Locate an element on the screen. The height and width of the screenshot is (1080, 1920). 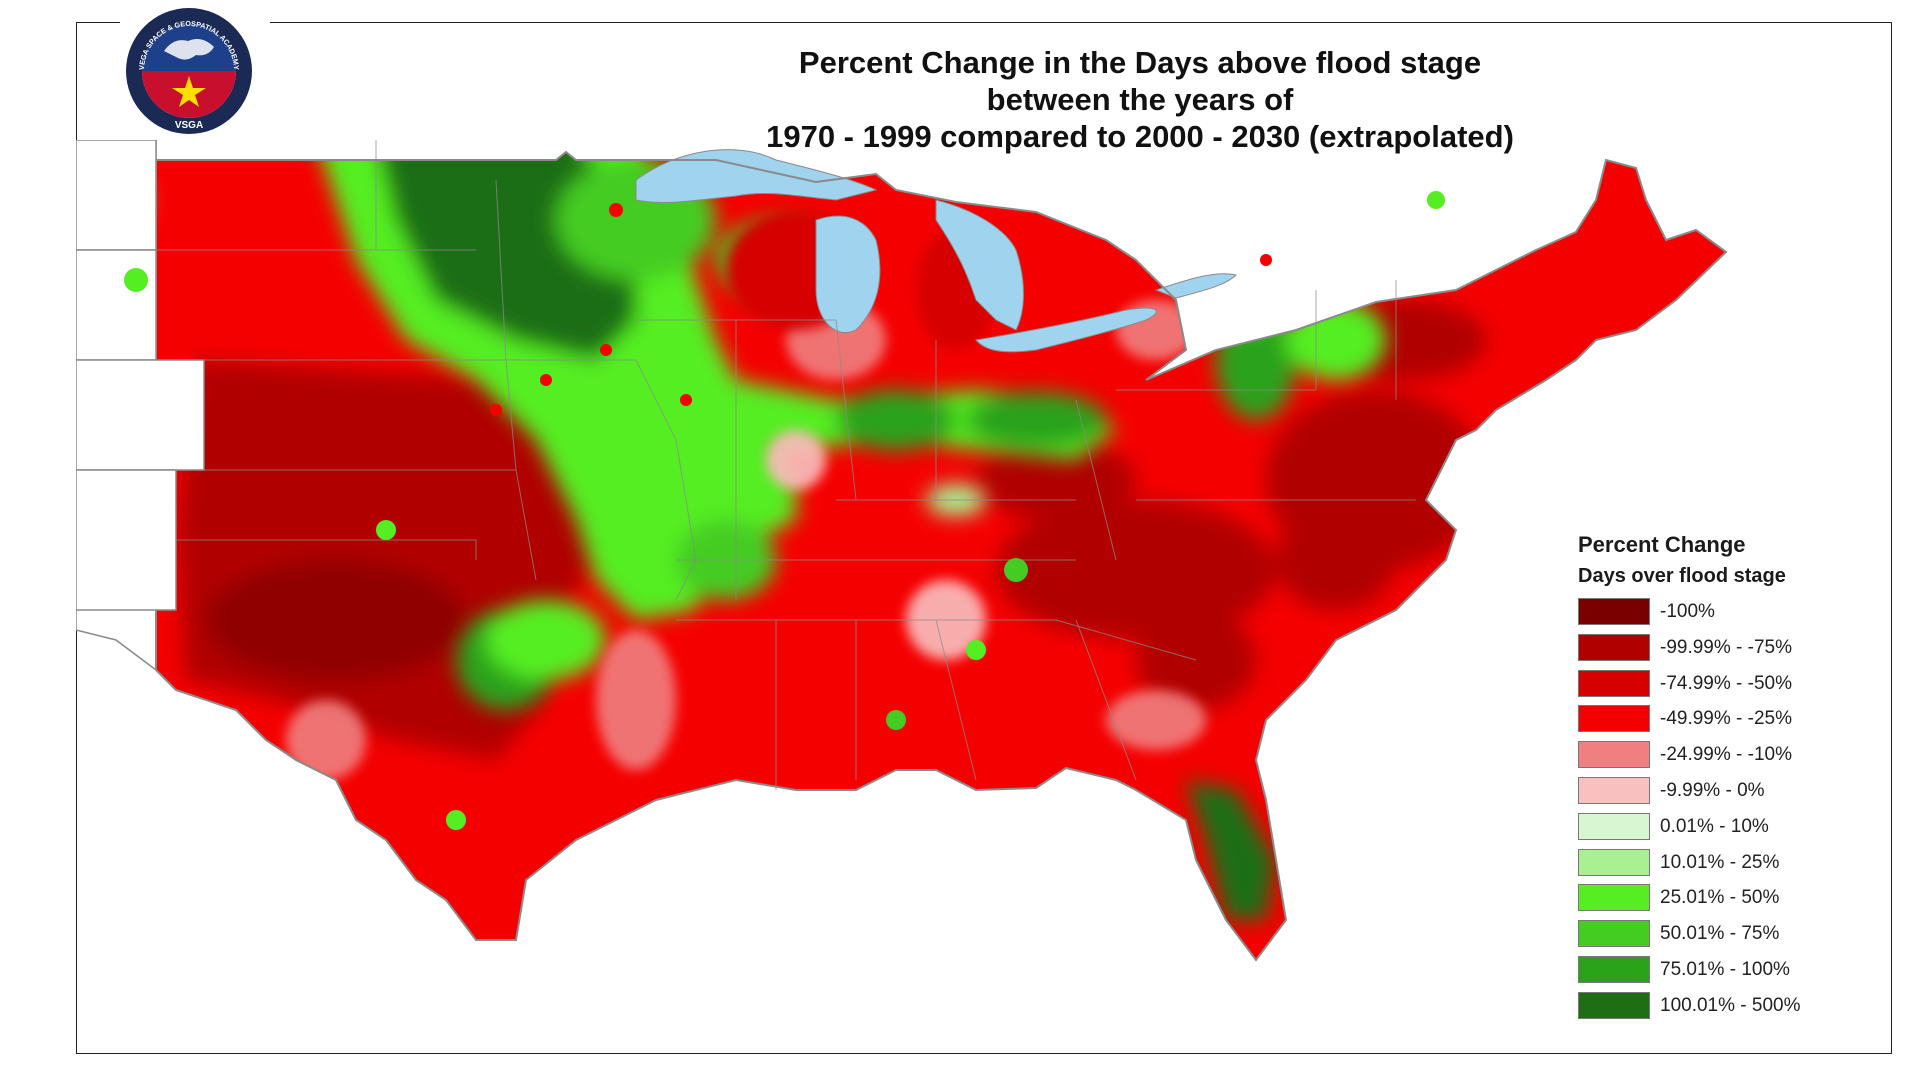
legend-item: -9.99% - 0% is located at coordinates (1728, 792).